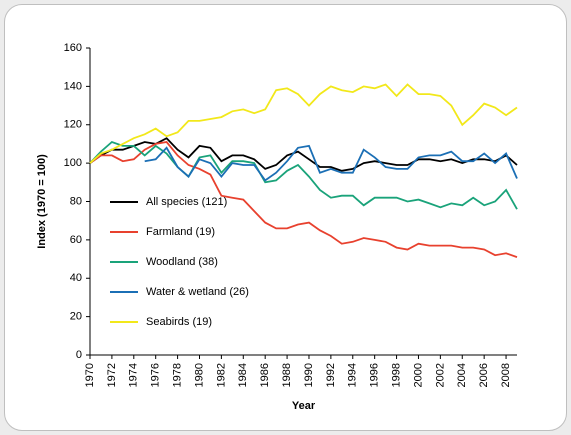  Describe the element at coordinates (484, 375) in the screenshot. I see `x-tick-label: 2006` at that location.